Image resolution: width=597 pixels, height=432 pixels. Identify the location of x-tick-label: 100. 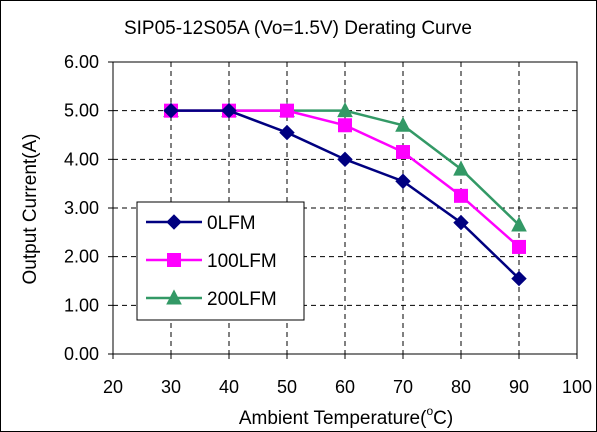
(577, 387).